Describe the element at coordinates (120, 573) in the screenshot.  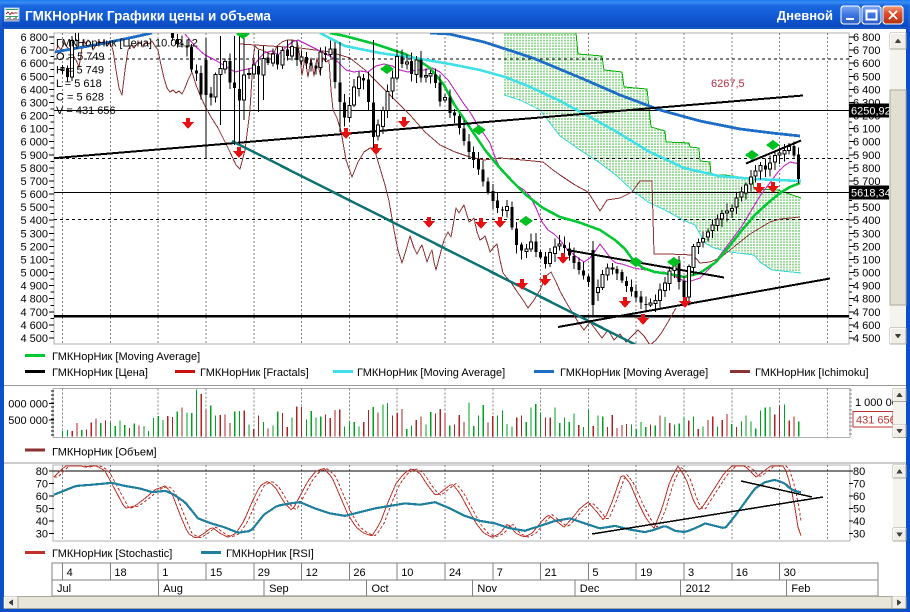
I see `svg-text: 18` at that location.